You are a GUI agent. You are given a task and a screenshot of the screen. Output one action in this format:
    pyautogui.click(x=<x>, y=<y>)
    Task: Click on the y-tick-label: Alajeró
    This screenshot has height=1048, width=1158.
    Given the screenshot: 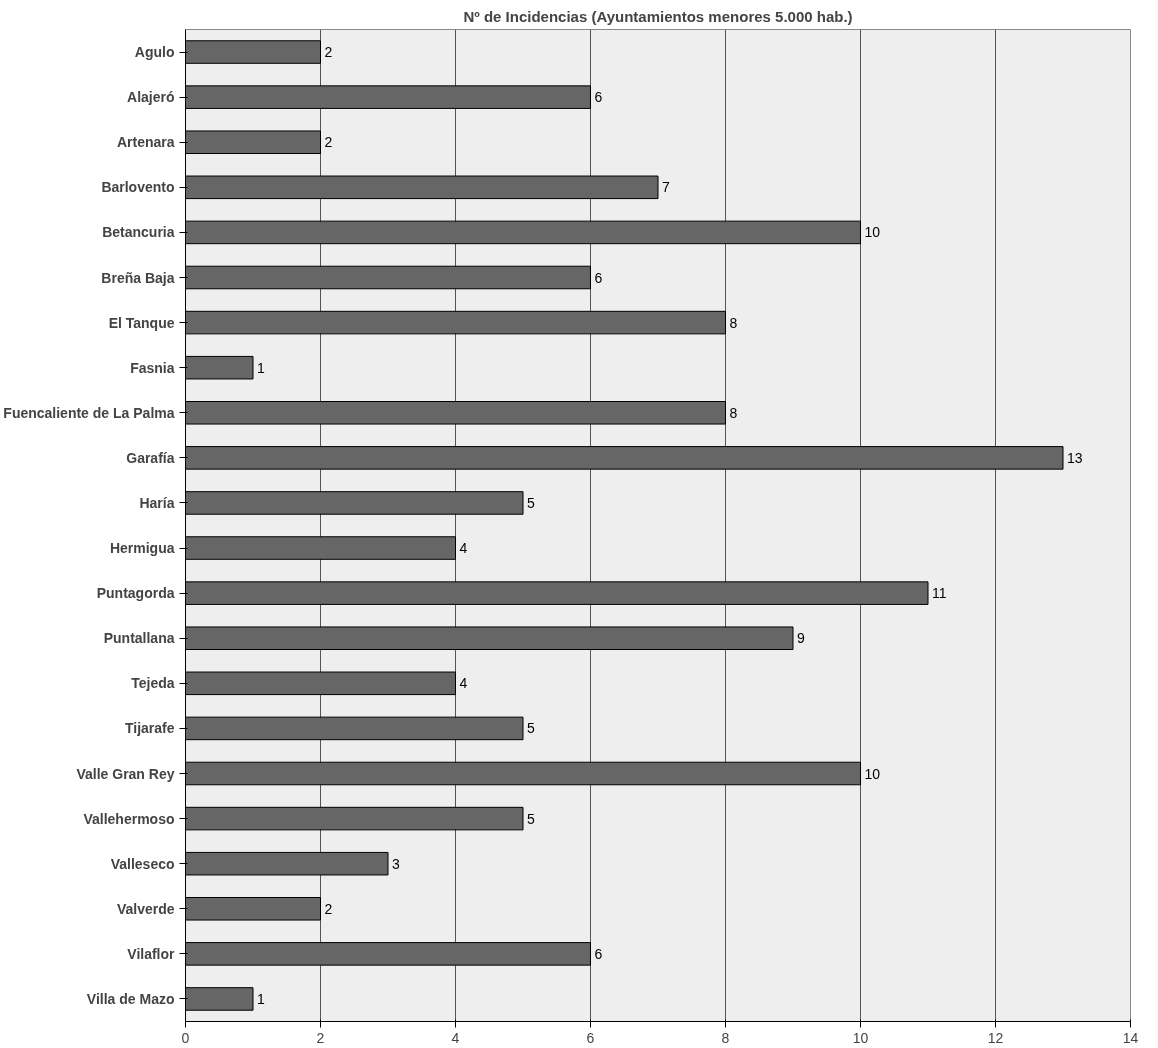 What is the action you would take?
    pyautogui.click(x=151, y=97)
    